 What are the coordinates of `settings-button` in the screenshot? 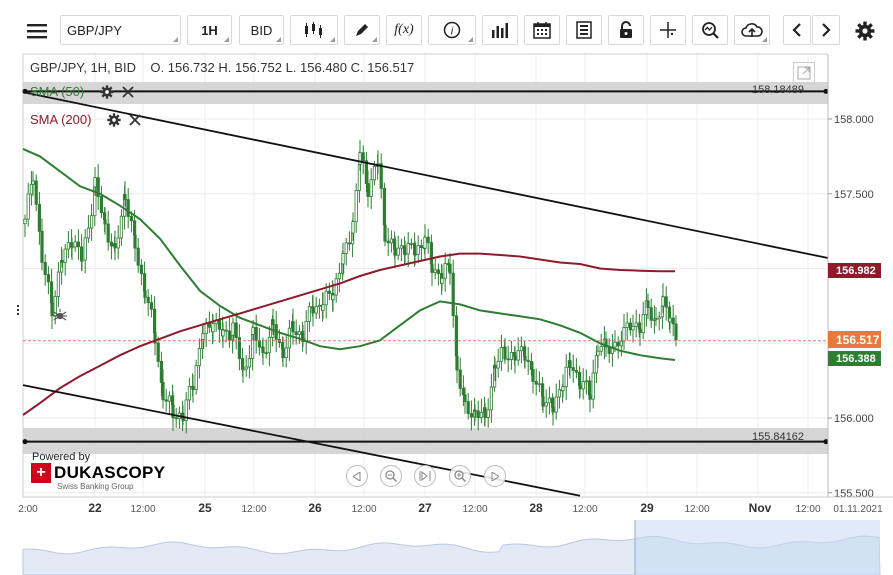 It's located at (865, 31).